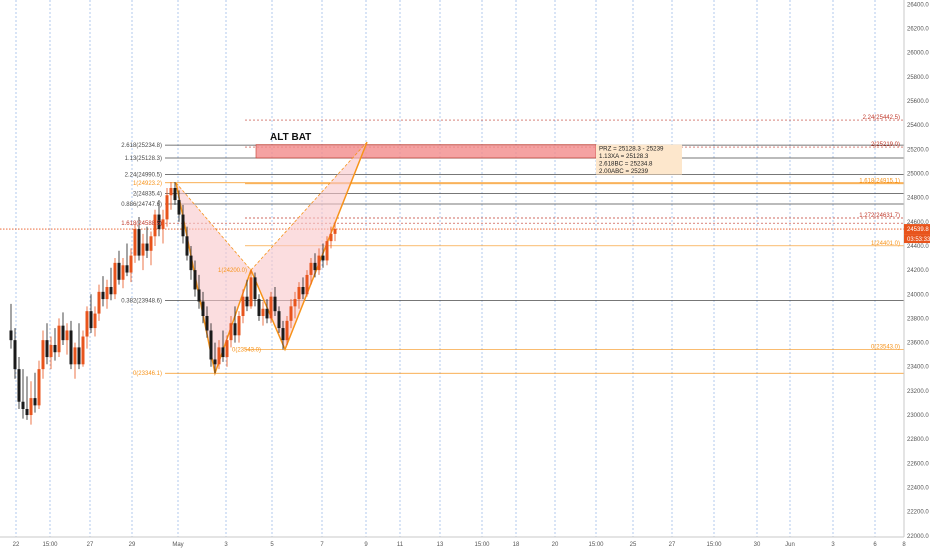  Describe the element at coordinates (213, 226) in the screenshot. I see `pattern-xb-line` at that location.